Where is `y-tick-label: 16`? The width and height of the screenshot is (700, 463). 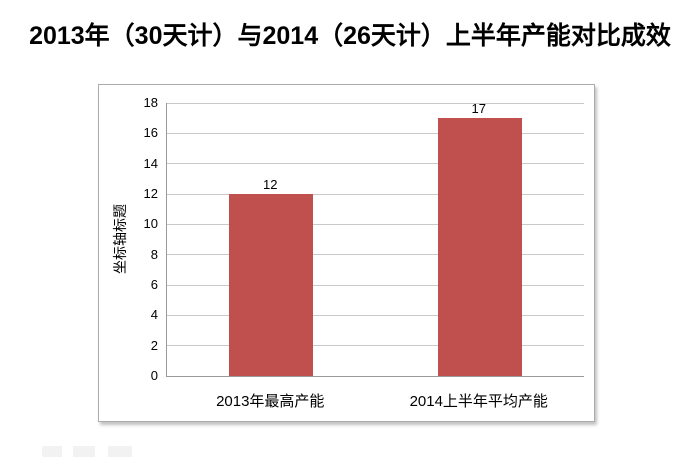
y-tick-label: 16 is located at coordinates (150, 133).